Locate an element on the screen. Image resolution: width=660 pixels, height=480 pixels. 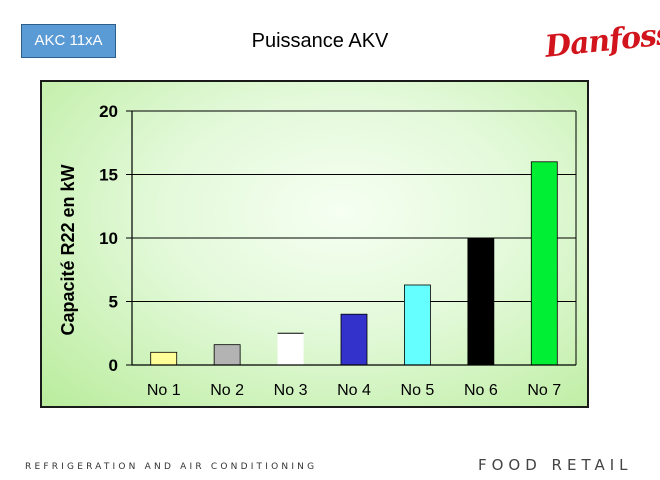
x-tick-label: No 6 is located at coordinates (481, 390).